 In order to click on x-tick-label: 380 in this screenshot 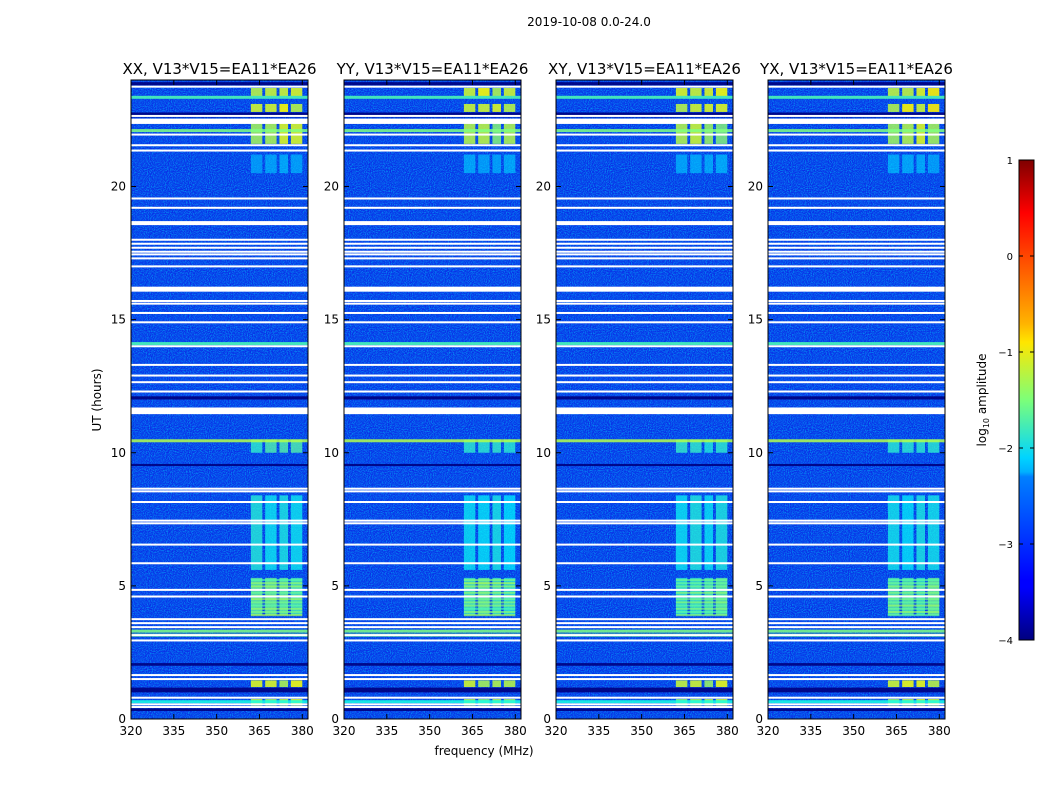, I will do `click(515, 731)`.